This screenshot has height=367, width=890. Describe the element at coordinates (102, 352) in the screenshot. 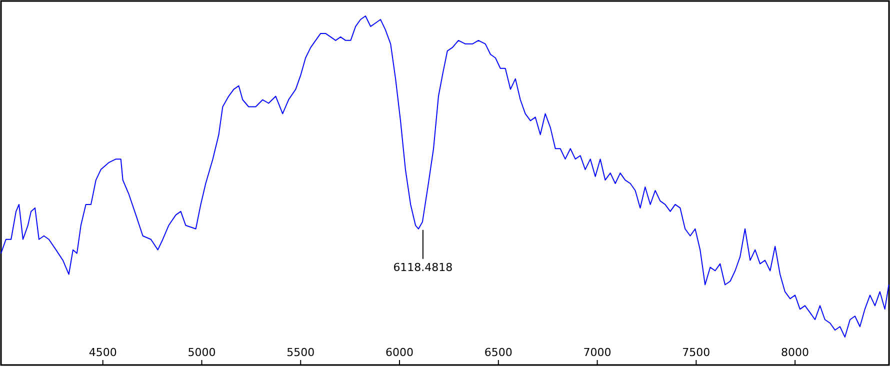

I see `x-tick-label: 4500` at that location.